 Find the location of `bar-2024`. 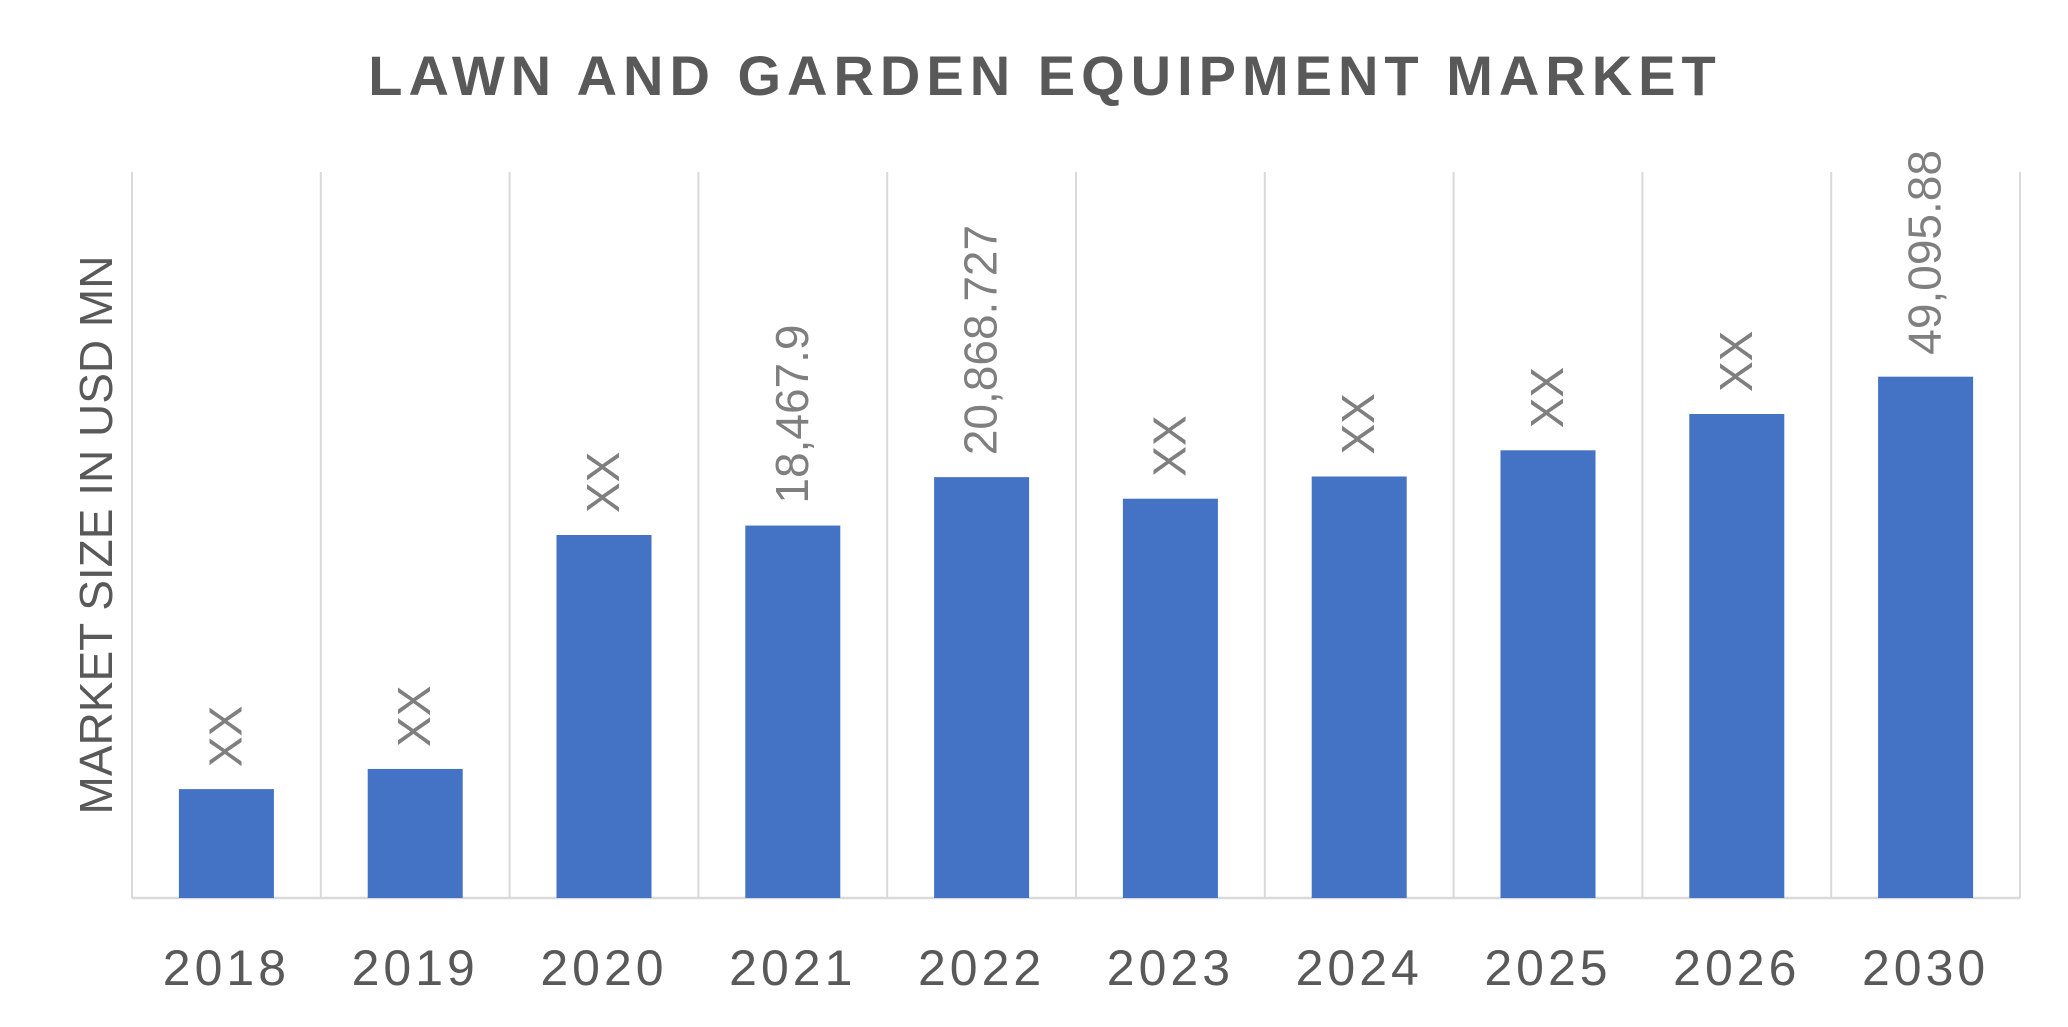

bar-2024 is located at coordinates (1359, 687).